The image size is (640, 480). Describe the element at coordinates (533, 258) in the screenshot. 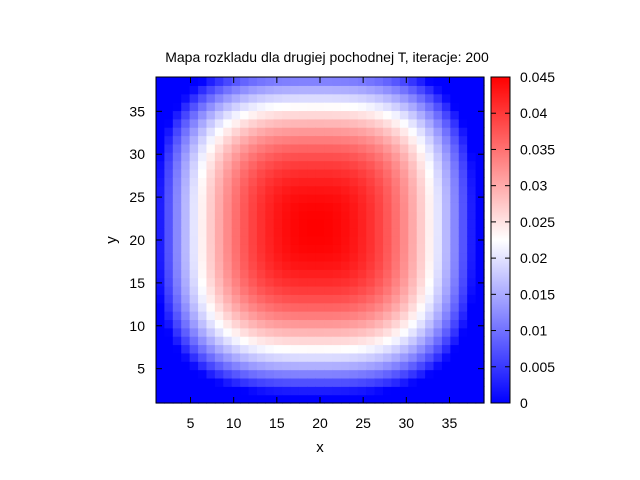

I see `colorbar-tick-label: 0.02` at that location.